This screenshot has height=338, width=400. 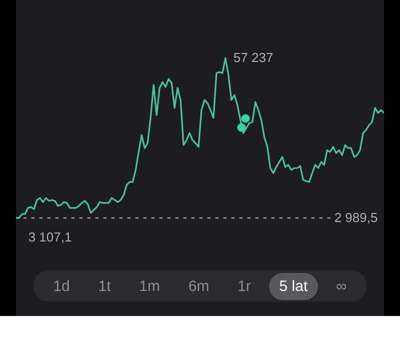 What do you see at coordinates (293, 286) in the screenshot?
I see `text: 5 lat` at bounding box center [293, 286].